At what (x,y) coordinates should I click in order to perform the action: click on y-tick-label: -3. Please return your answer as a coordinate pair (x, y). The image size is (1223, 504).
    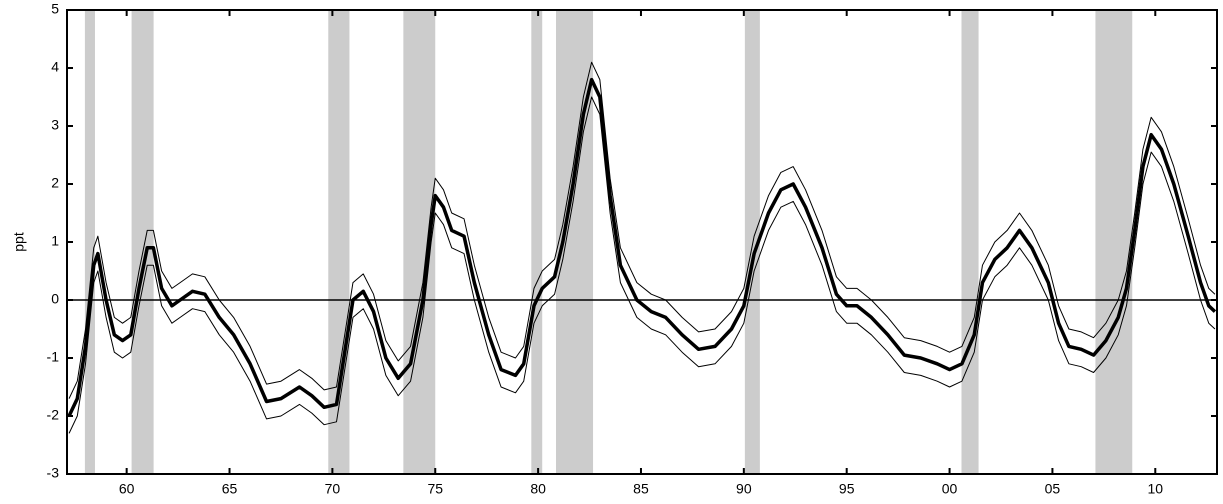
    Looking at the image, I should click on (53, 473).